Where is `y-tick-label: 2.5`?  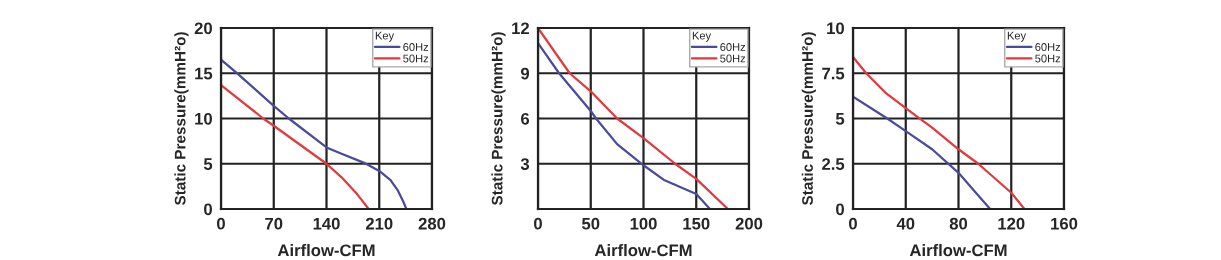
y-tick-label: 2.5 is located at coordinates (833, 164).